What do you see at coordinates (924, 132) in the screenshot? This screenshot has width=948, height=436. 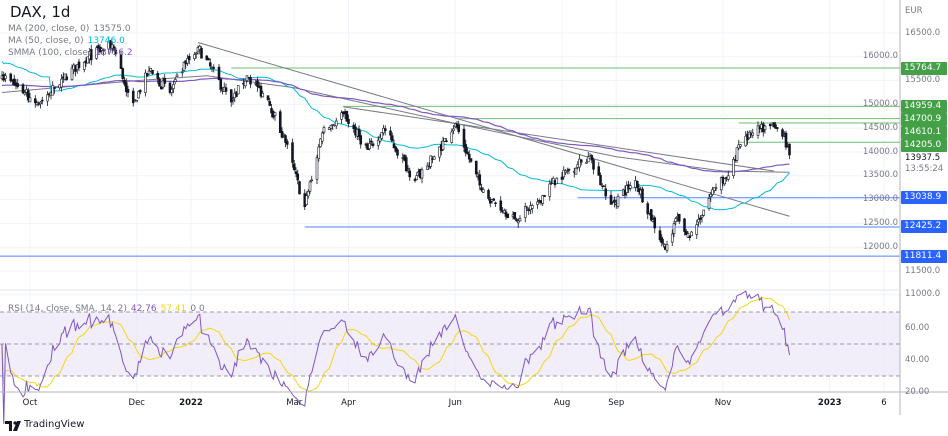 I see `level-price-label: 14610.1` at bounding box center [924, 132].